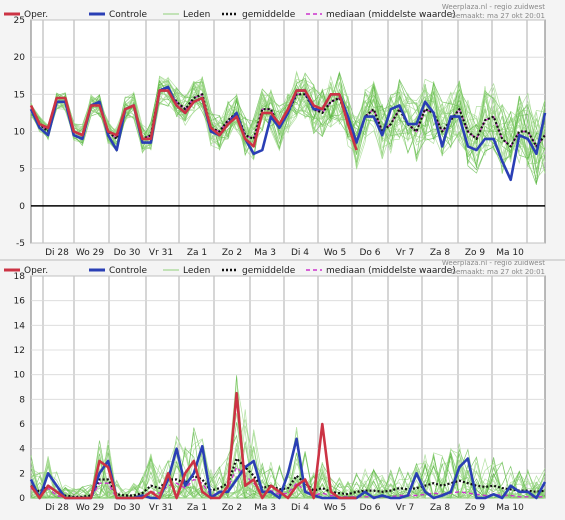  I want to click on series-line-gem, so click(288, 477).